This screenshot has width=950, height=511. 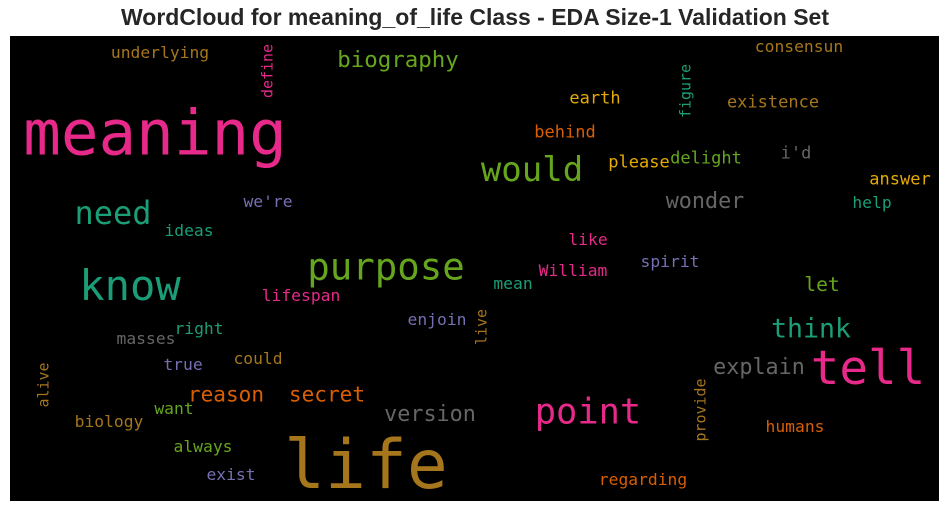 What do you see at coordinates (588, 412) in the screenshot?
I see `wordcloud-word-point: point` at bounding box center [588, 412].